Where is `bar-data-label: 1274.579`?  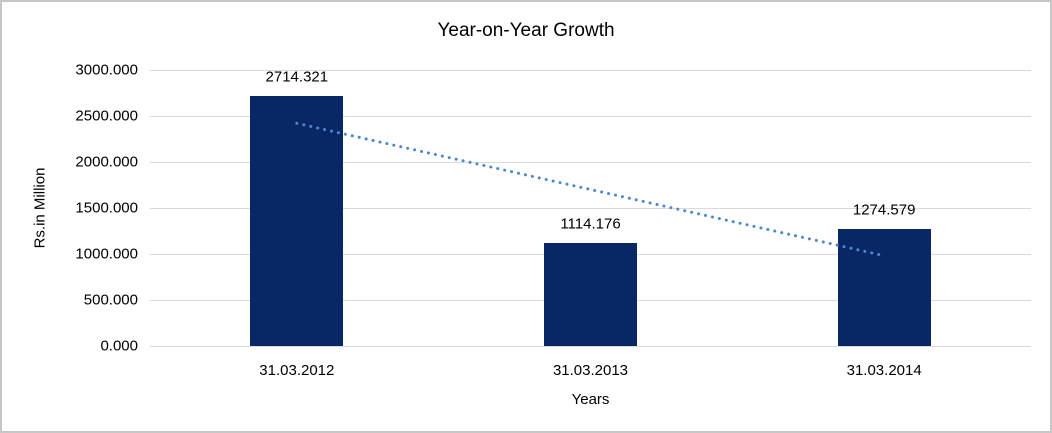
bar-data-label: 1274.579 is located at coordinates (884, 210).